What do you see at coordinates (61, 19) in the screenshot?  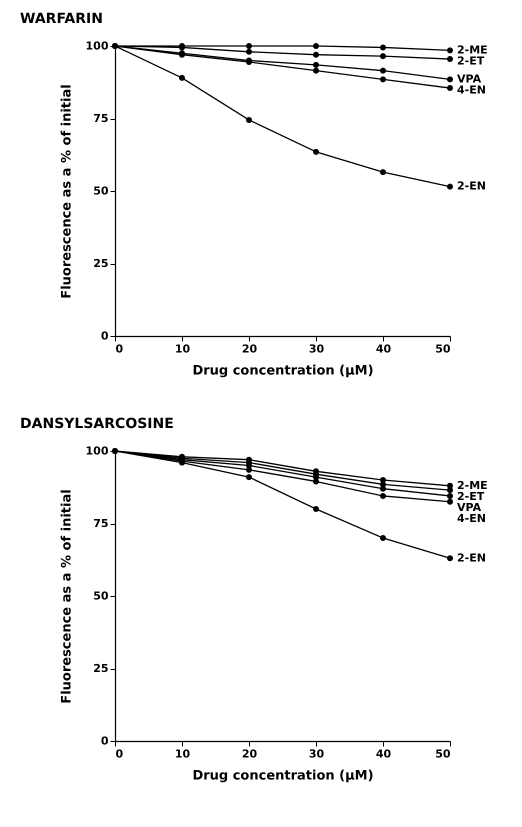 I see `chart-title: WARFARIN` at bounding box center [61, 19].